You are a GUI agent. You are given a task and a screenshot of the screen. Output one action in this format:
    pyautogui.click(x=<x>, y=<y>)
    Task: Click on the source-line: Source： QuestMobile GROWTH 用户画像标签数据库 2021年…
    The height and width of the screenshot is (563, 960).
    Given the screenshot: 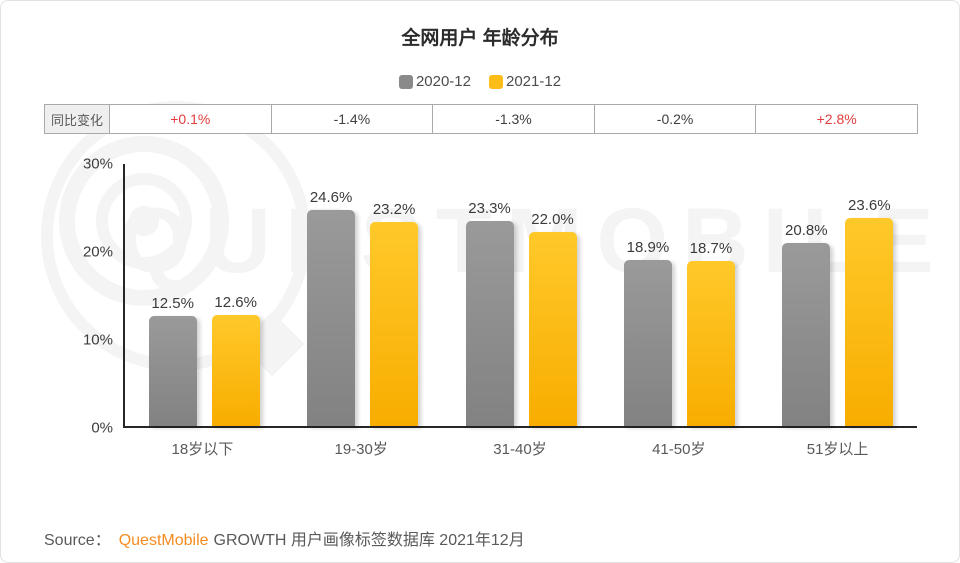 What is the action you would take?
    pyautogui.click(x=284, y=538)
    